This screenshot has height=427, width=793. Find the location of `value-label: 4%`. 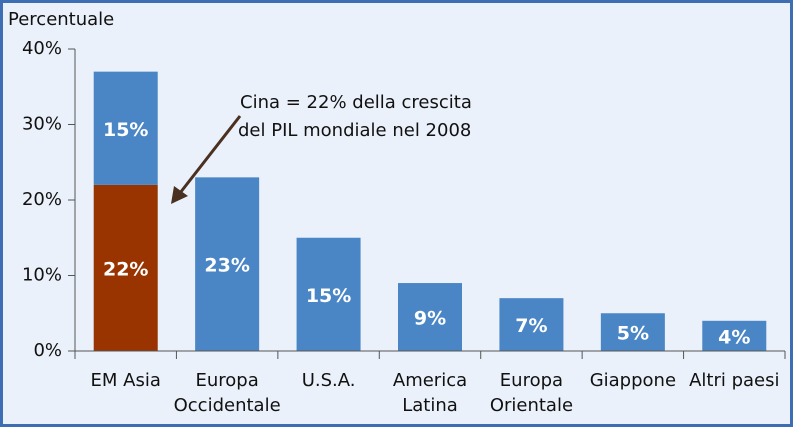

value-label: 4% is located at coordinates (734, 337).